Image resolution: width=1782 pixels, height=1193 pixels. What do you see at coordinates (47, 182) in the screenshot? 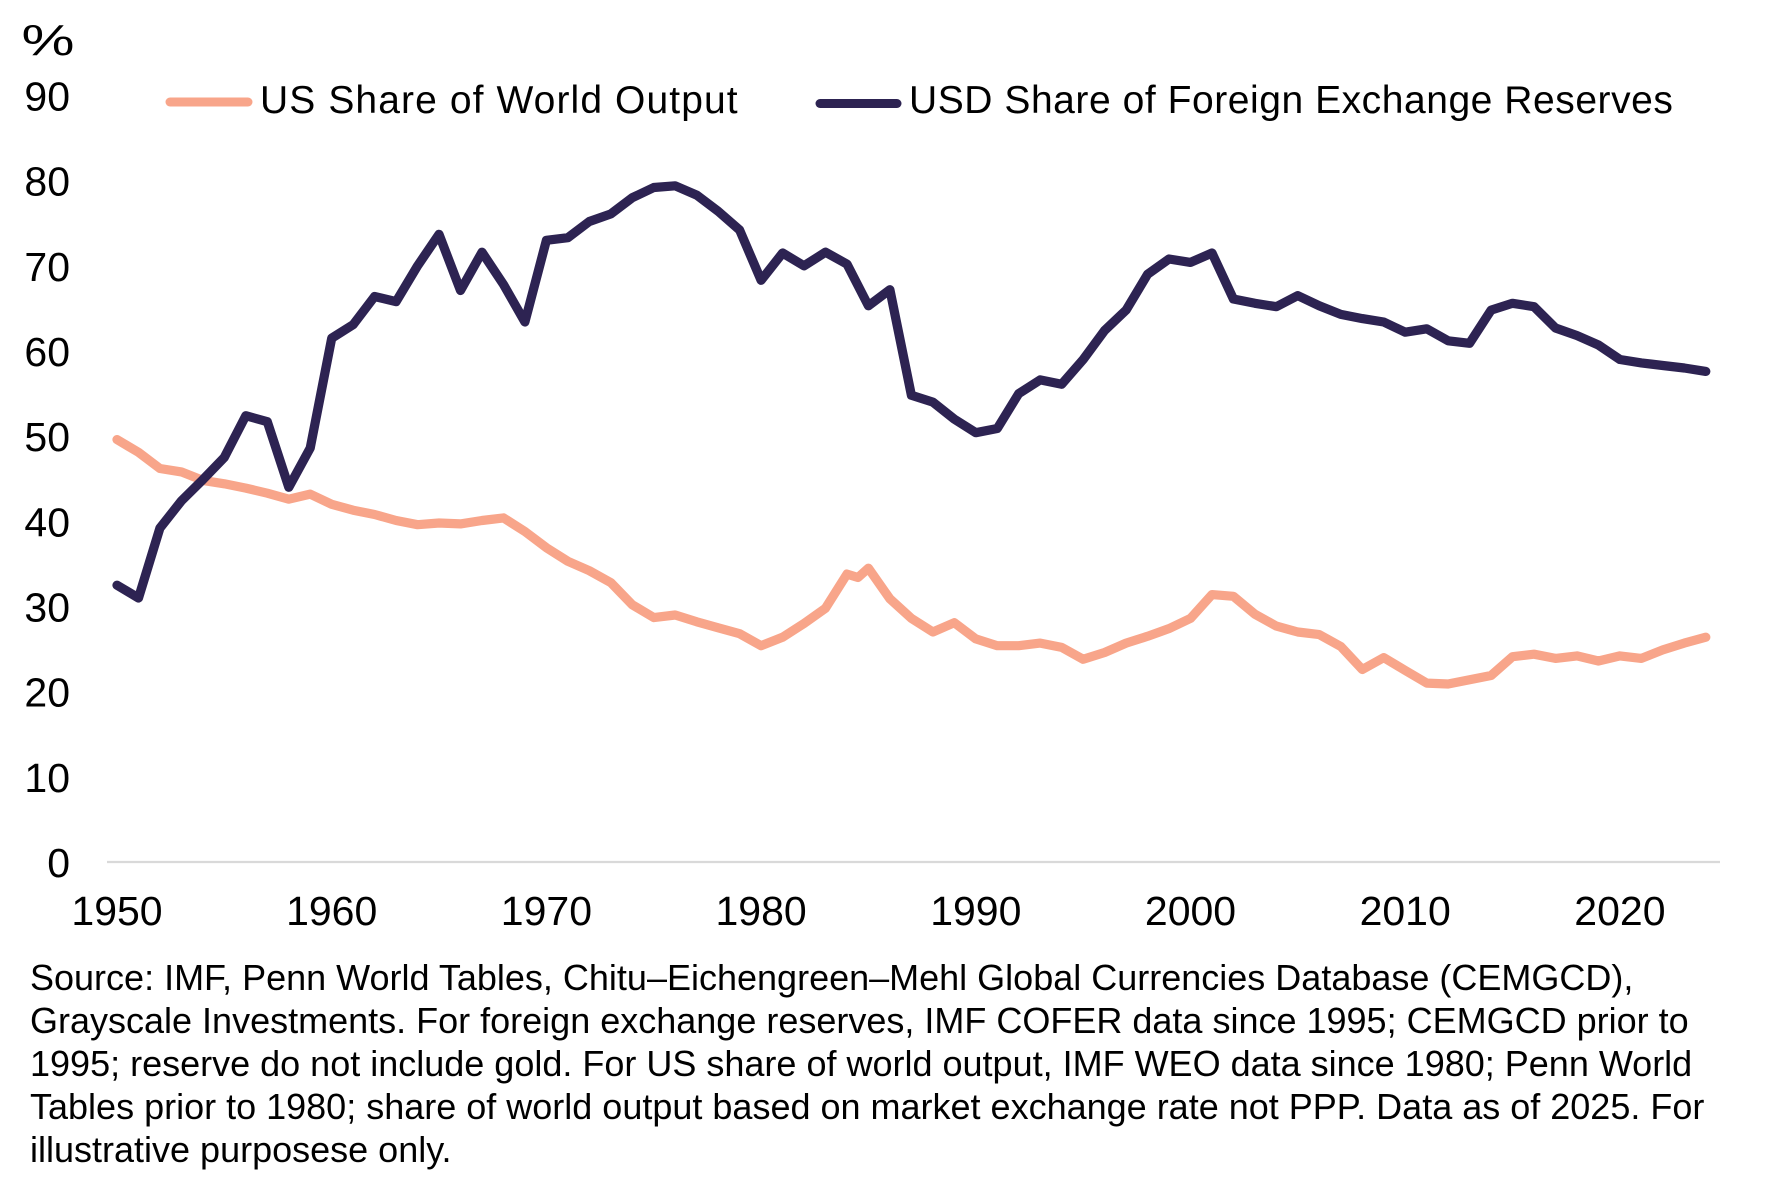
I see `svg-text: 80` at bounding box center [47, 182].